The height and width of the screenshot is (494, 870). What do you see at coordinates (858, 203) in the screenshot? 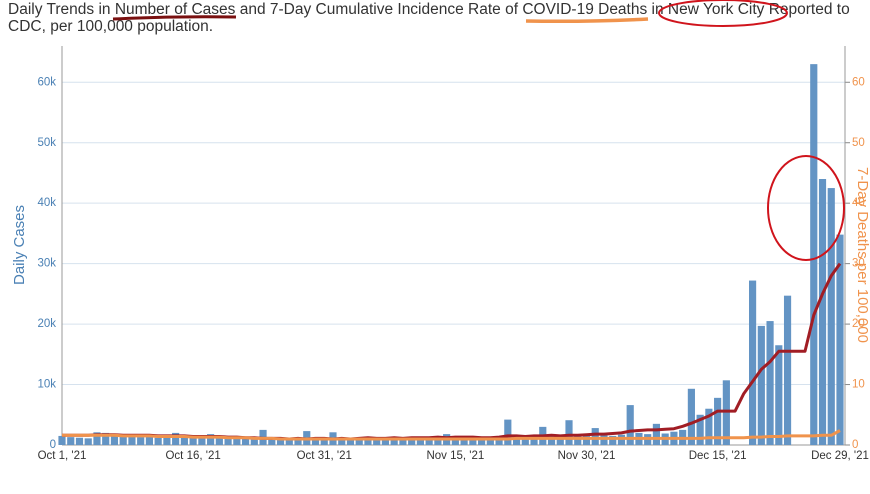
I see `y2-tick-label: 40` at bounding box center [858, 203].